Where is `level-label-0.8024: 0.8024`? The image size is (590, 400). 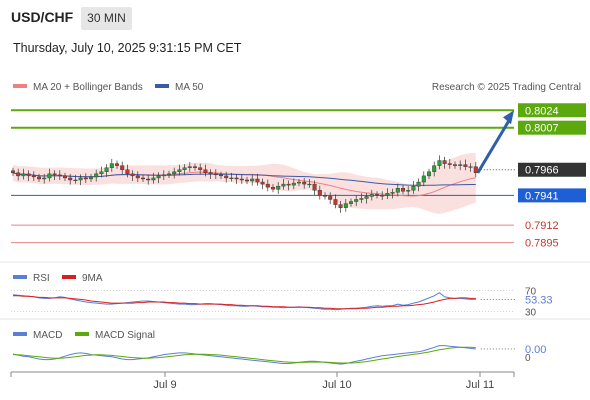 level-label-0.8024: 0.8024 is located at coordinates (542, 111).